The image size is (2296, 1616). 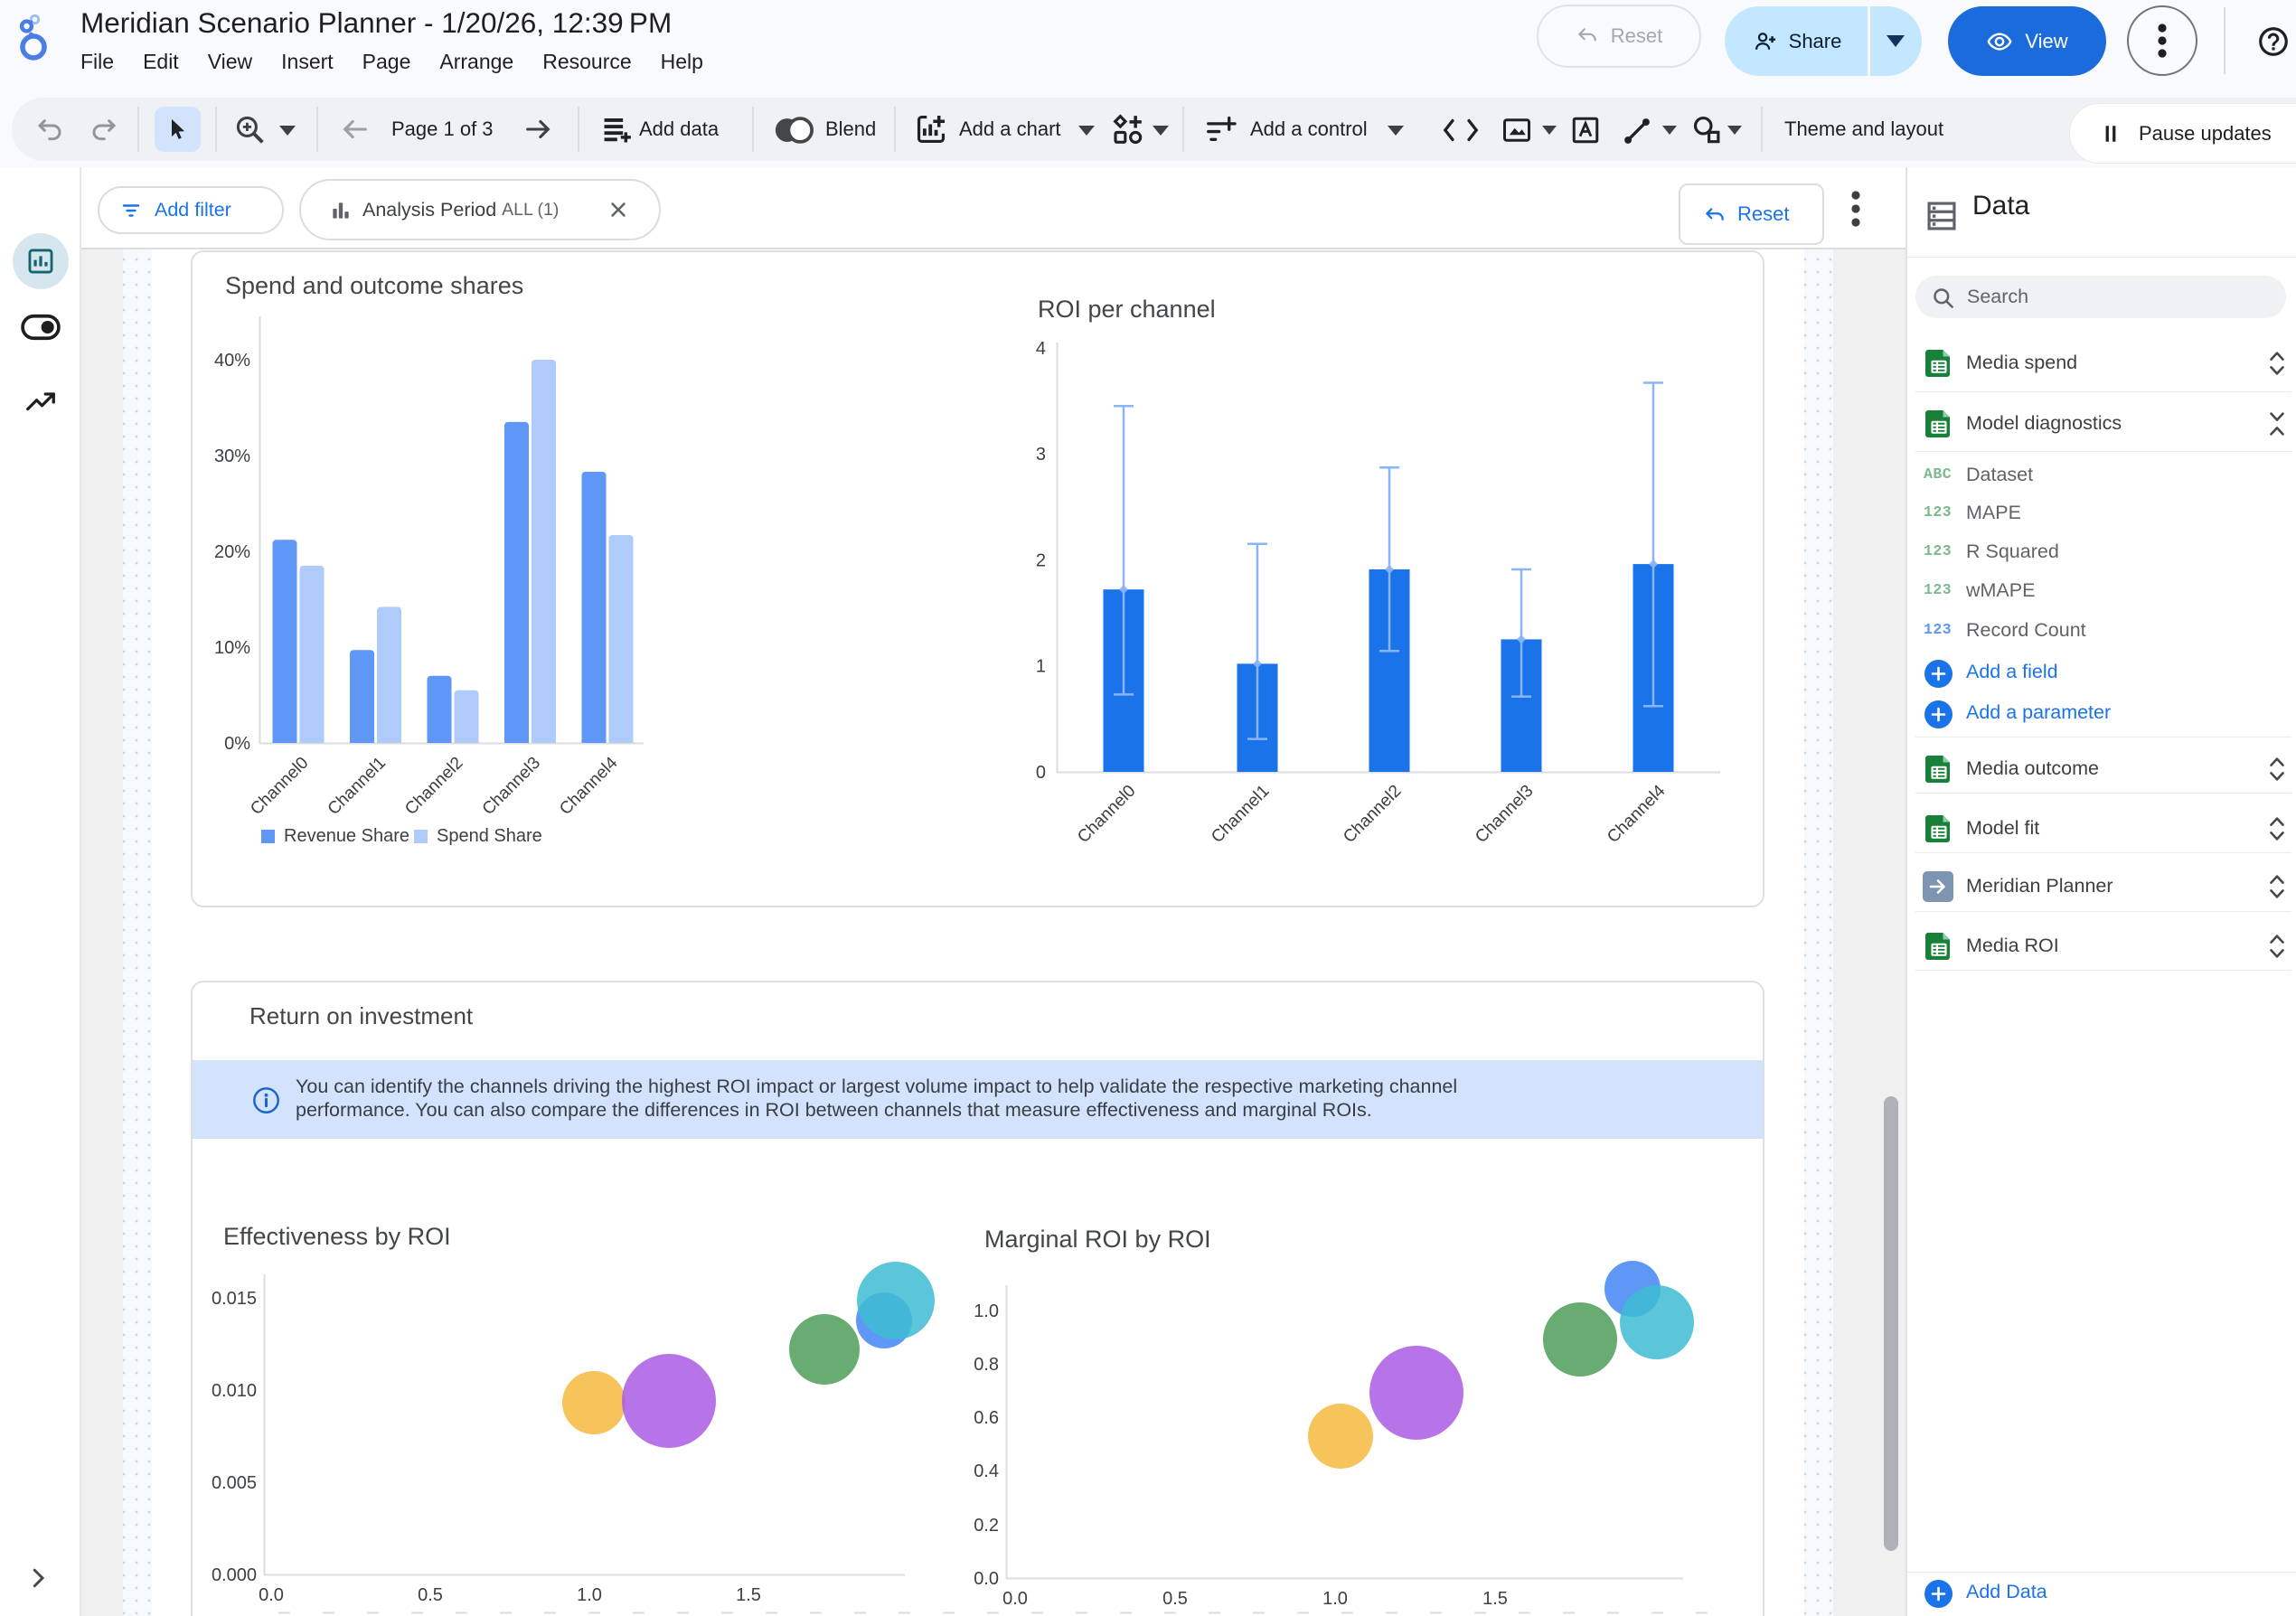 I want to click on svg-text: Effectiveness by ROI, so click(x=337, y=1236).